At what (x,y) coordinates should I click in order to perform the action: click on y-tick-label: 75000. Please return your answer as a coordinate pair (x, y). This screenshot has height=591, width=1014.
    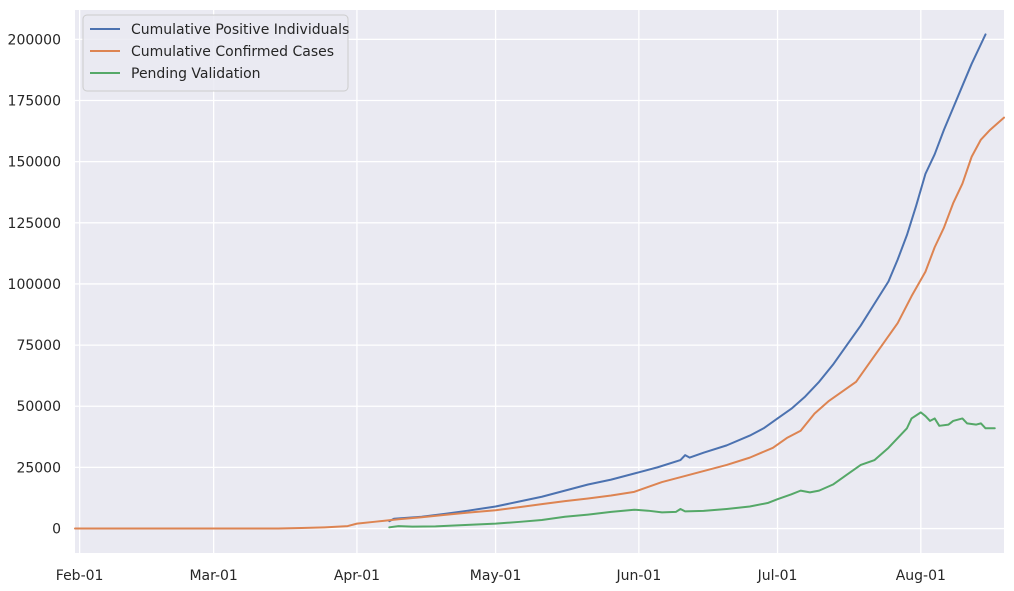
    Looking at the image, I should click on (38, 346).